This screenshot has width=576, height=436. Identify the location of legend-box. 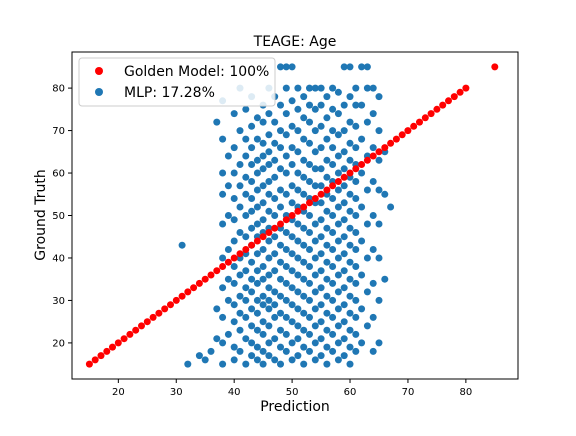
(177, 82).